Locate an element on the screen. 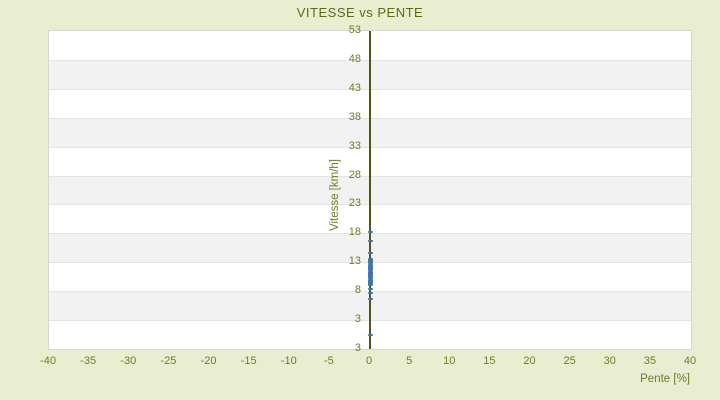  y-tick-label: 28 is located at coordinates (354, 174).